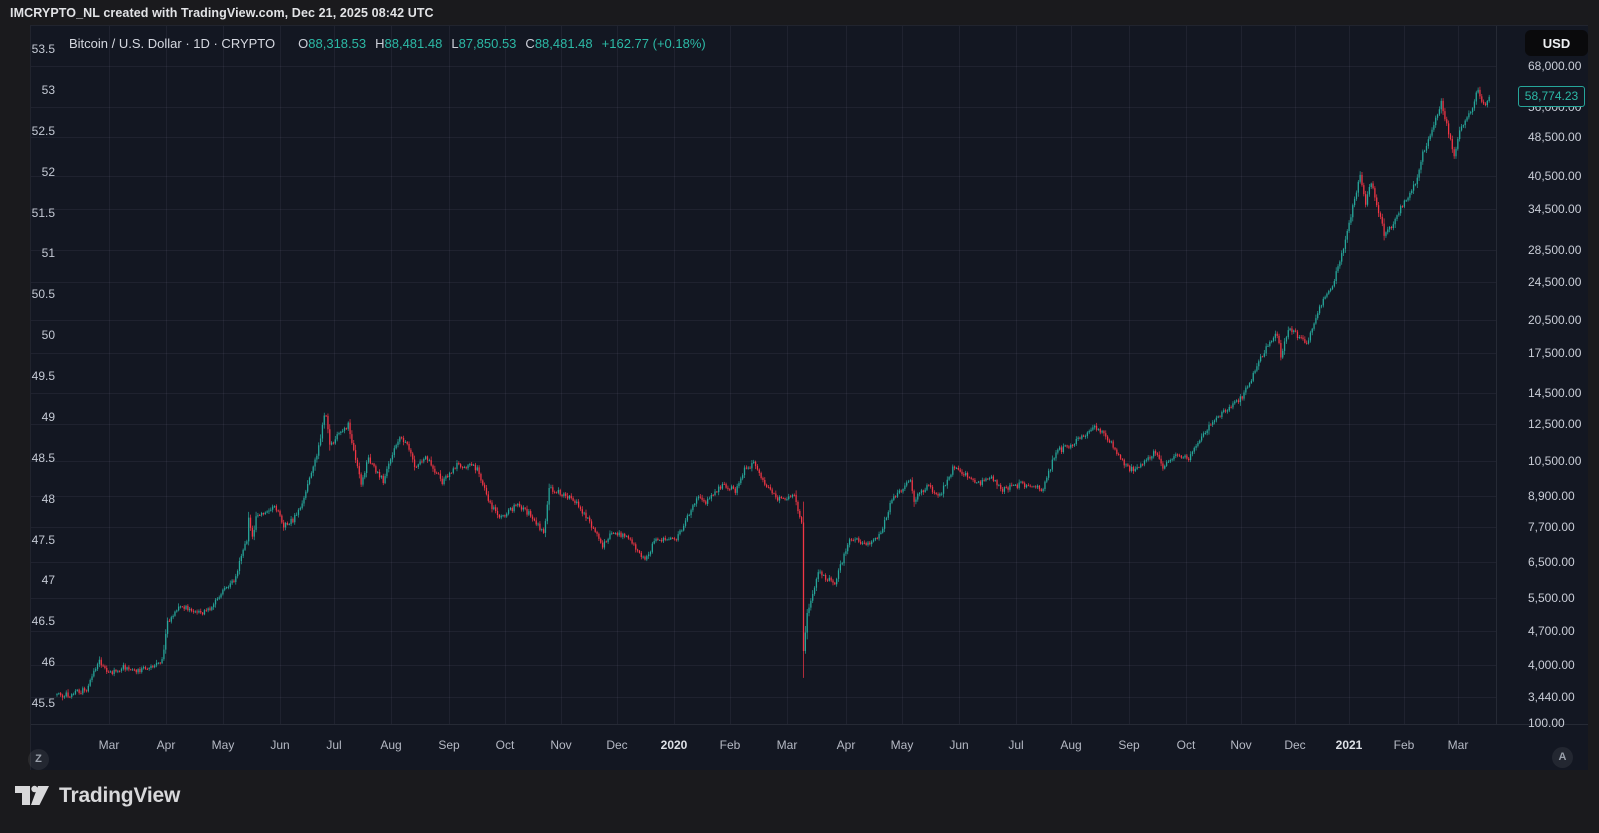 The height and width of the screenshot is (833, 1599). Describe the element at coordinates (380, 43) in the screenshot. I see `ohlc-high-label: H` at that location.